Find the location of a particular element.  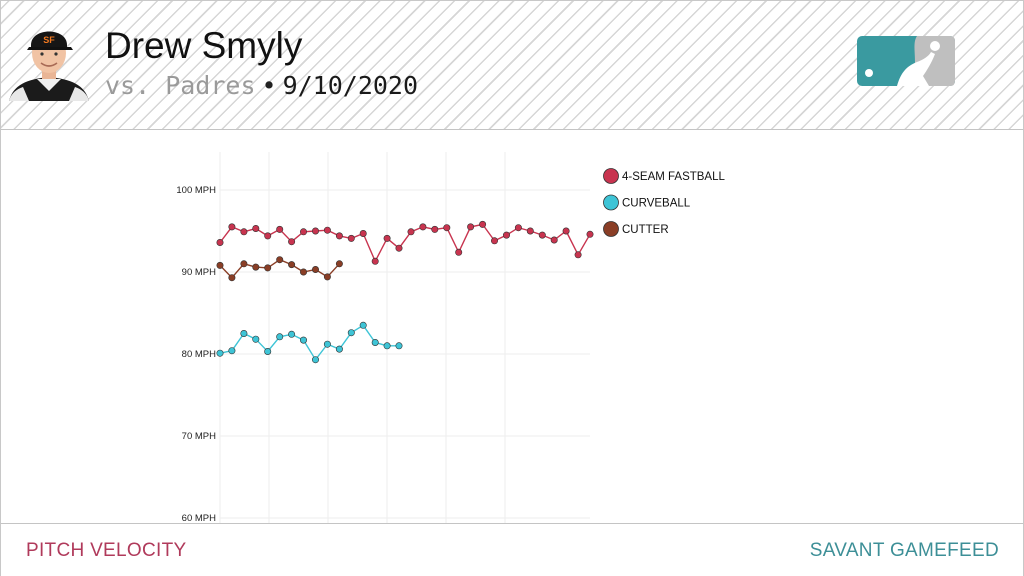

series-4-seam-fastball is located at coordinates (405, 242).